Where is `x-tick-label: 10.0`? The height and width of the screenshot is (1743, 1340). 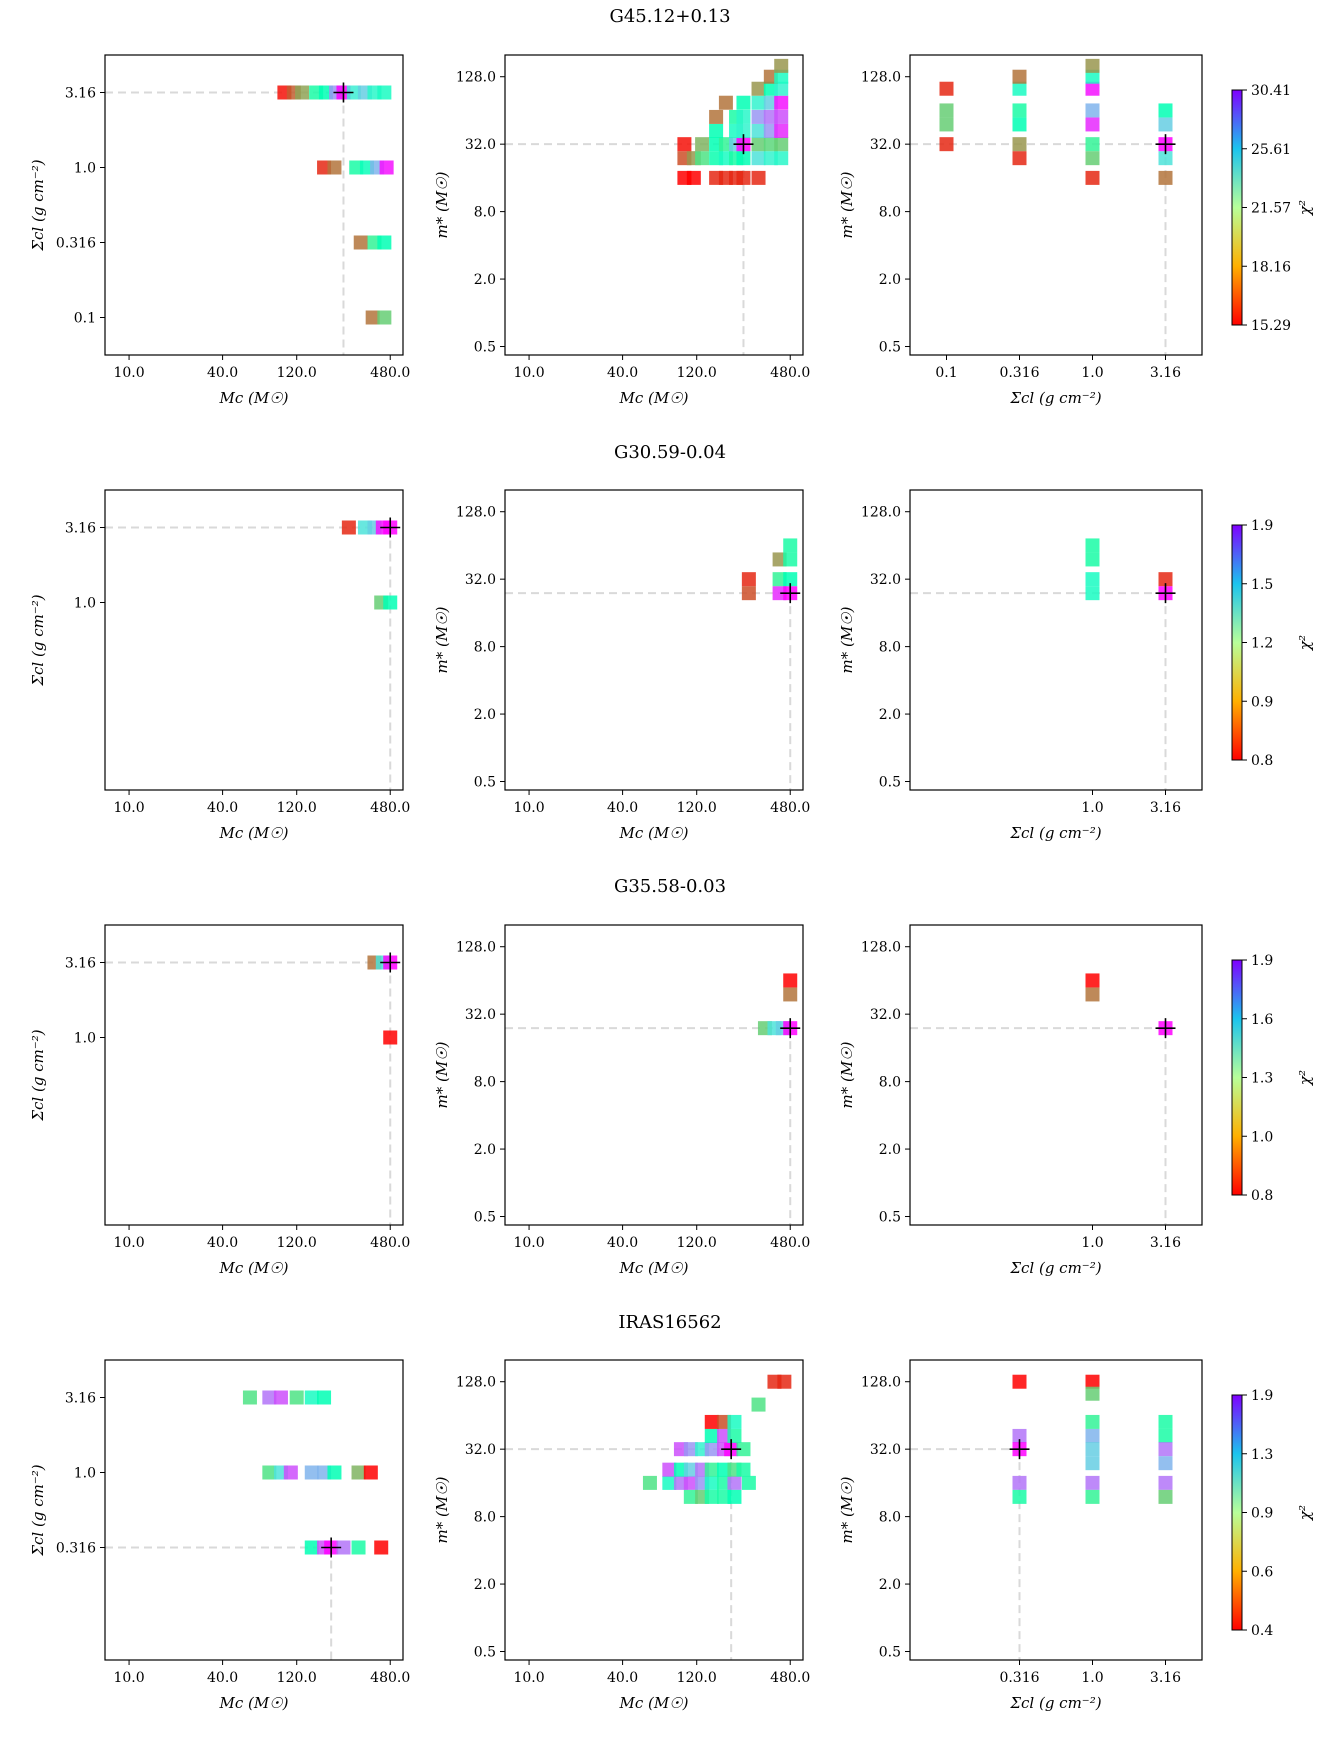
x-tick-label: 10.0 is located at coordinates (528, 373).